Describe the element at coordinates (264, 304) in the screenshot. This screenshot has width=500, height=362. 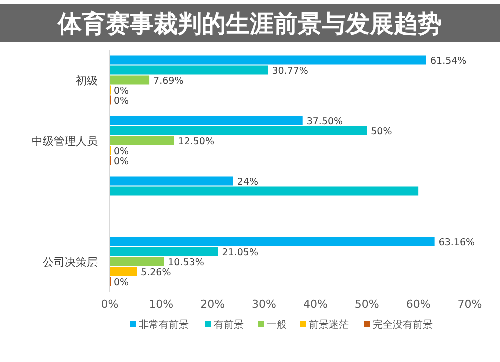
I see `x-tick-label: 30%` at that location.